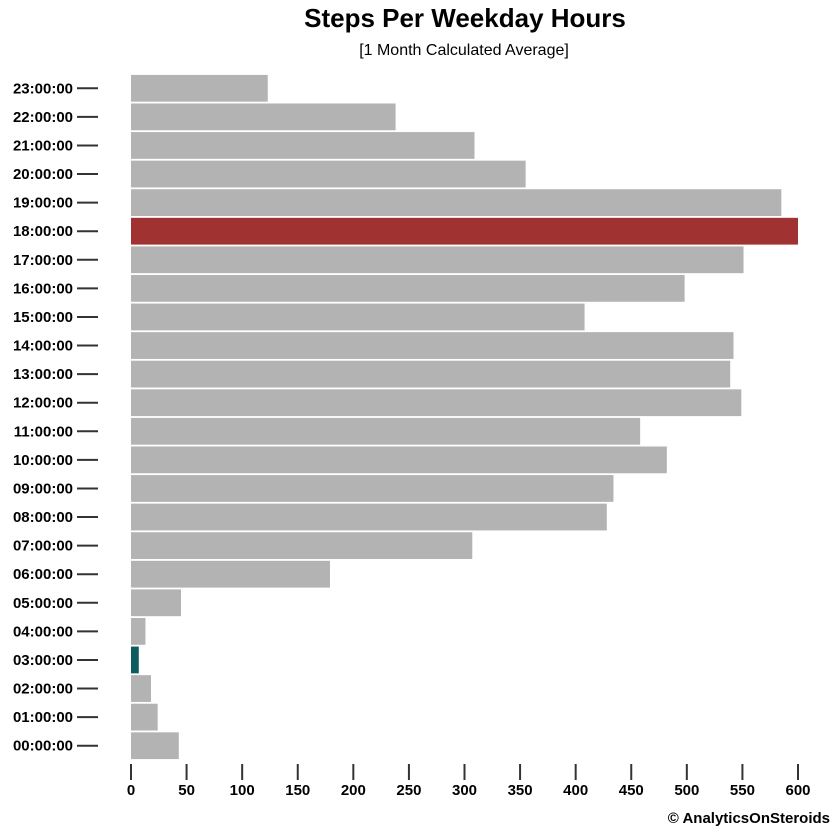 This screenshot has width=840, height=840. What do you see at coordinates (43, 260) in the screenshot?
I see `ytick-label: 17:00:00` at bounding box center [43, 260].